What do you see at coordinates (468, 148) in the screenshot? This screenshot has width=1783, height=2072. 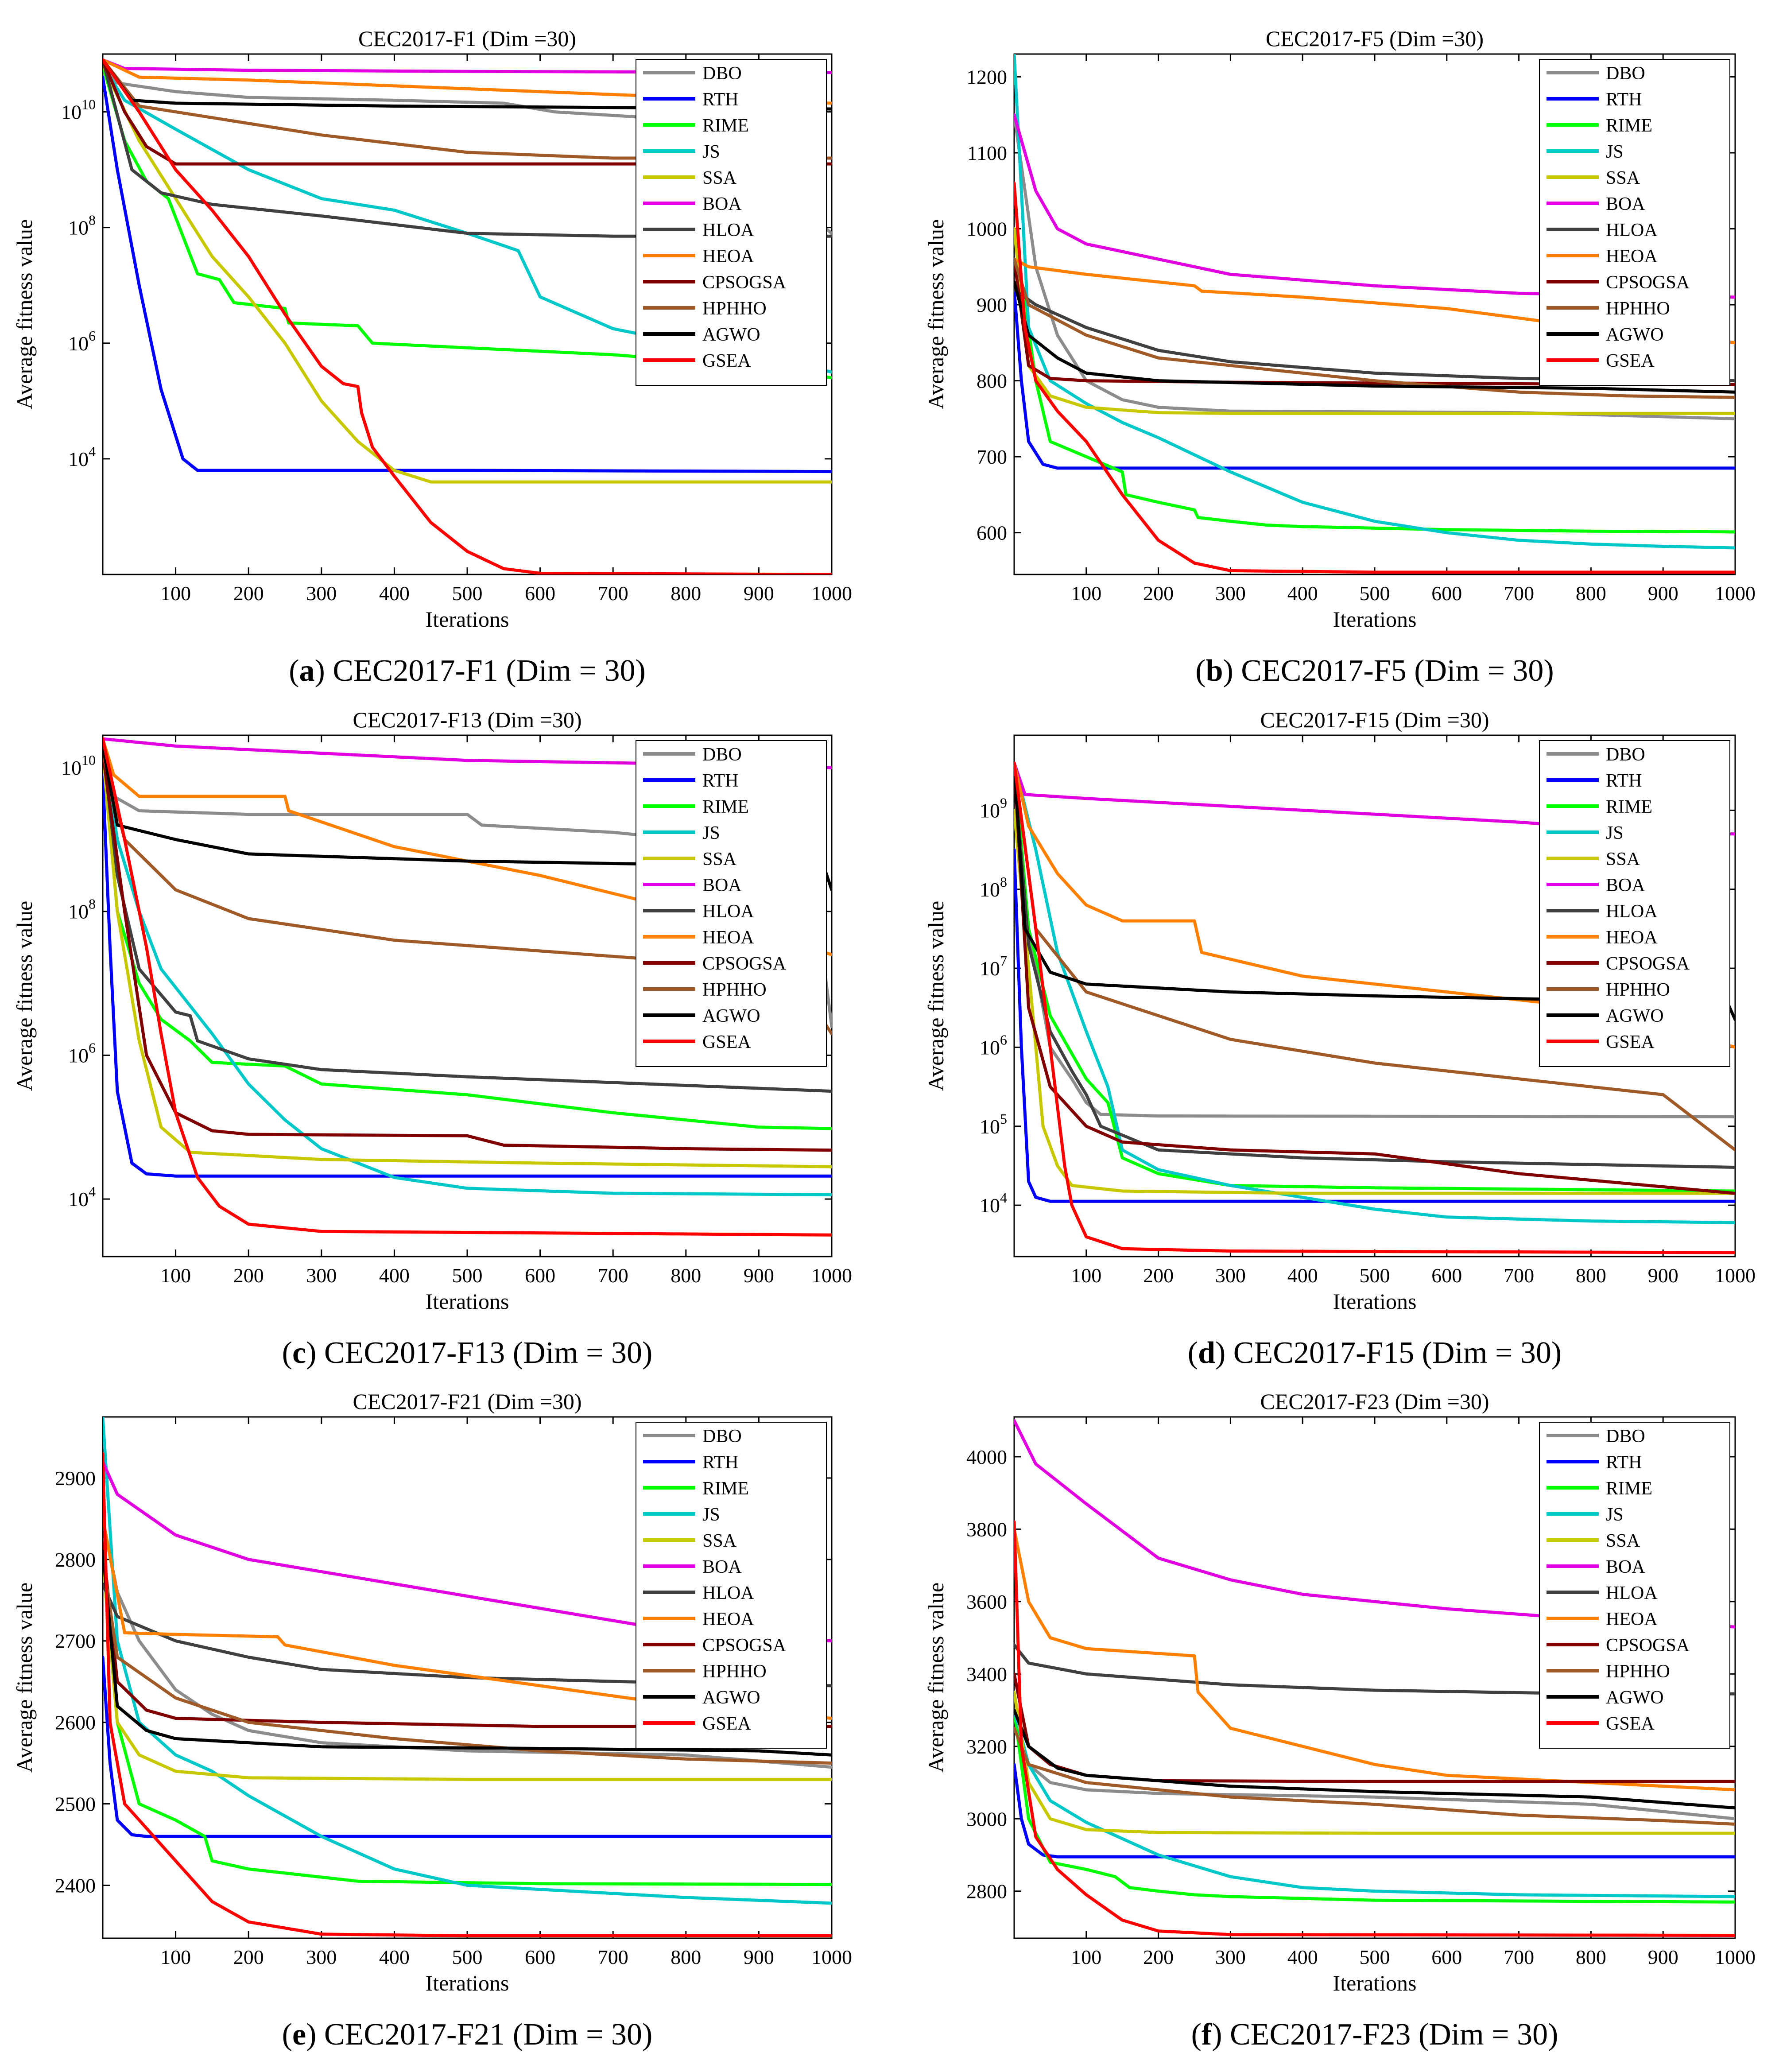 I see `series-line-hloa` at bounding box center [468, 148].